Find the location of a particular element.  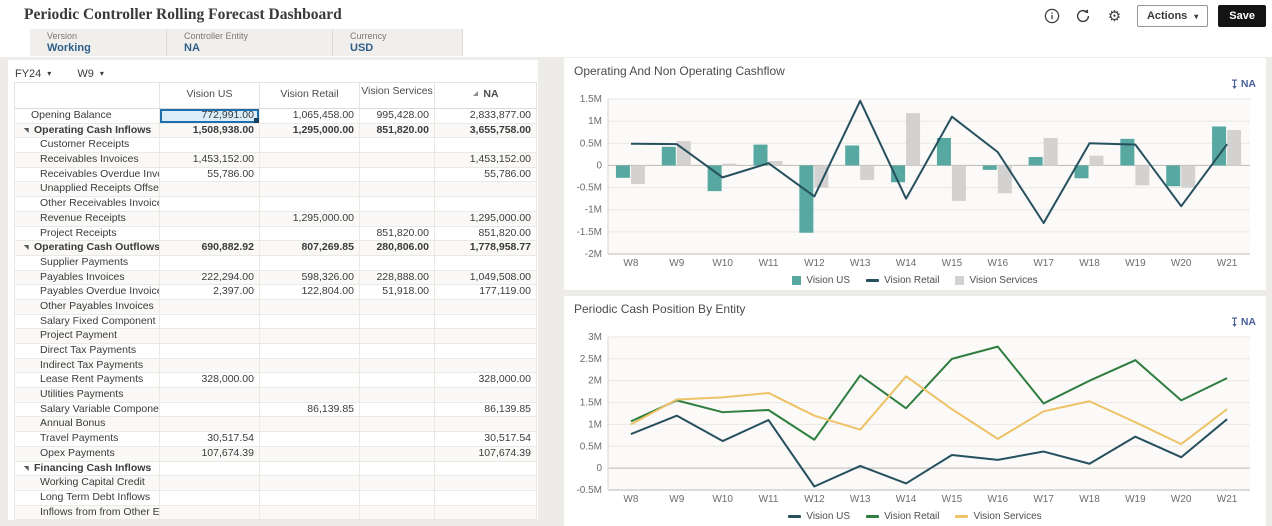

value-cell: 1,508,938.00 is located at coordinates (210, 130).